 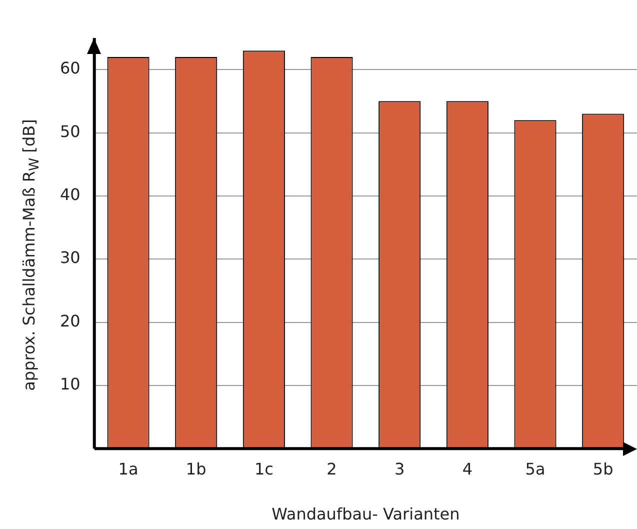 What do you see at coordinates (70, 68) in the screenshot?
I see `y-tick-label: 60` at bounding box center [70, 68].